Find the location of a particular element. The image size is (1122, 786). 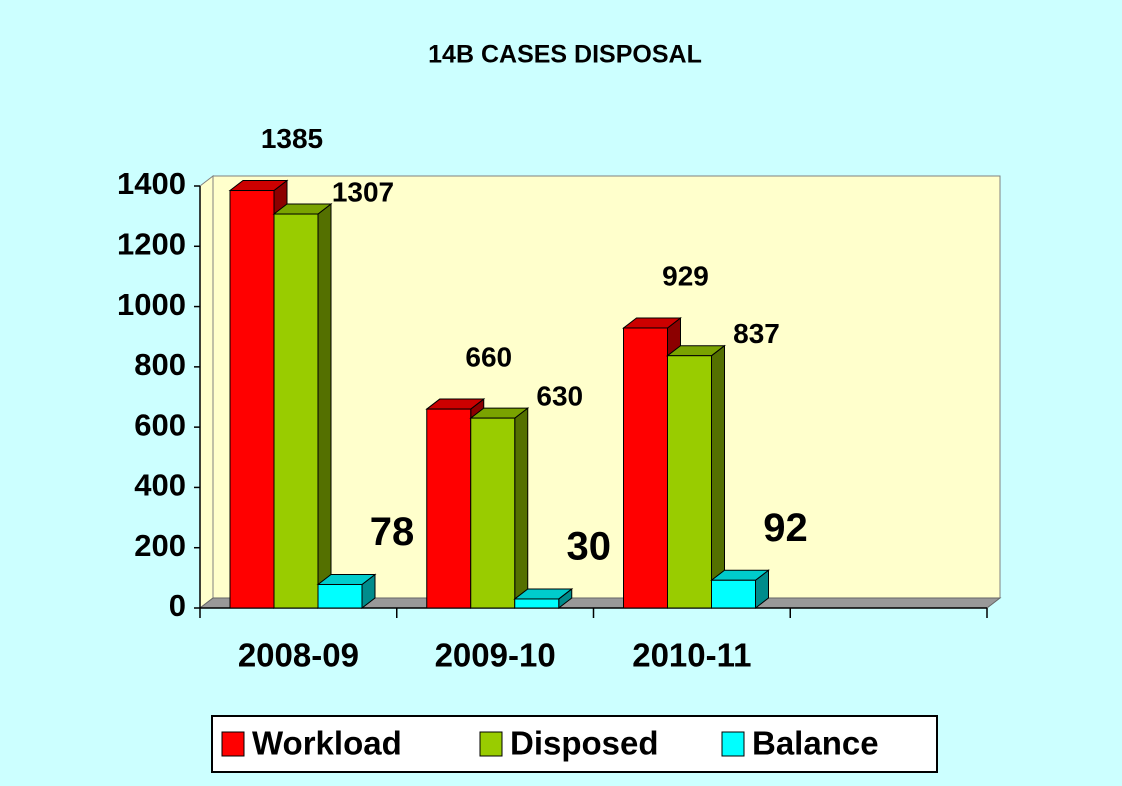

x-tick-label: 2009-10 is located at coordinates (495, 655).